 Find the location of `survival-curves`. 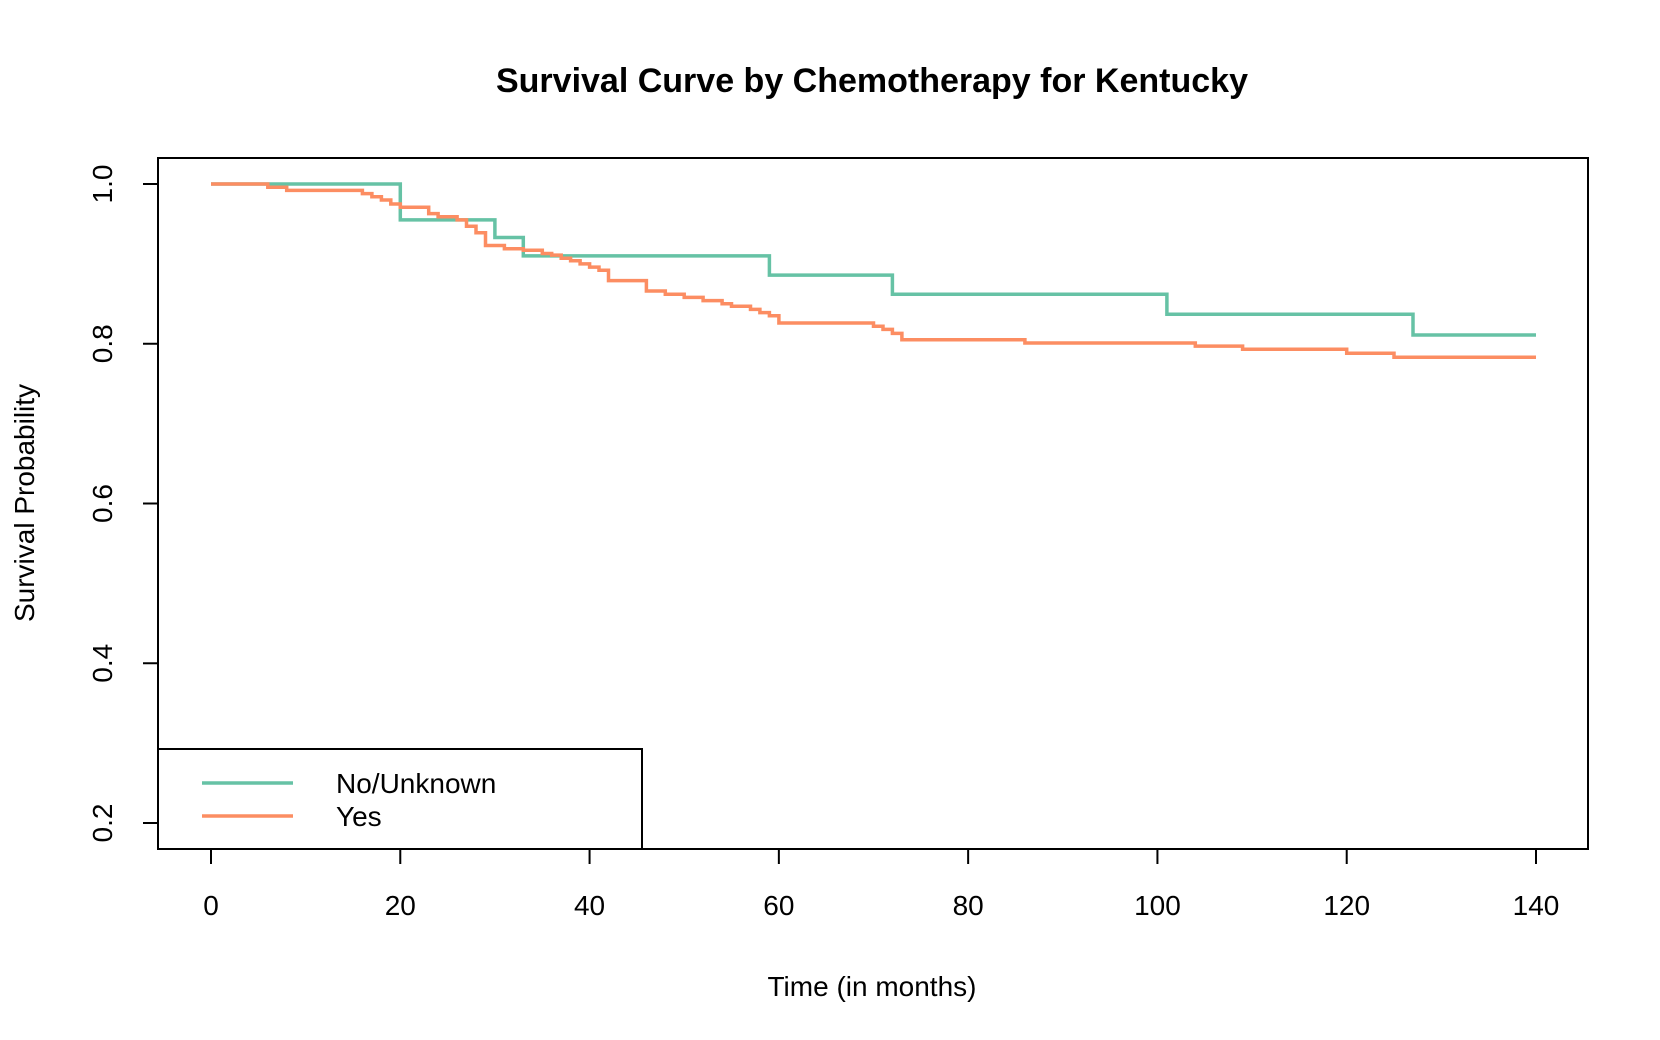

survival-curves is located at coordinates (873, 271).